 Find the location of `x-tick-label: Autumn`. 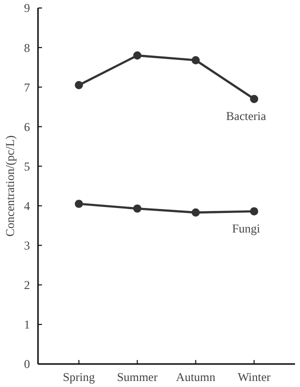

x-tick-label: Autumn is located at coordinates (196, 377).